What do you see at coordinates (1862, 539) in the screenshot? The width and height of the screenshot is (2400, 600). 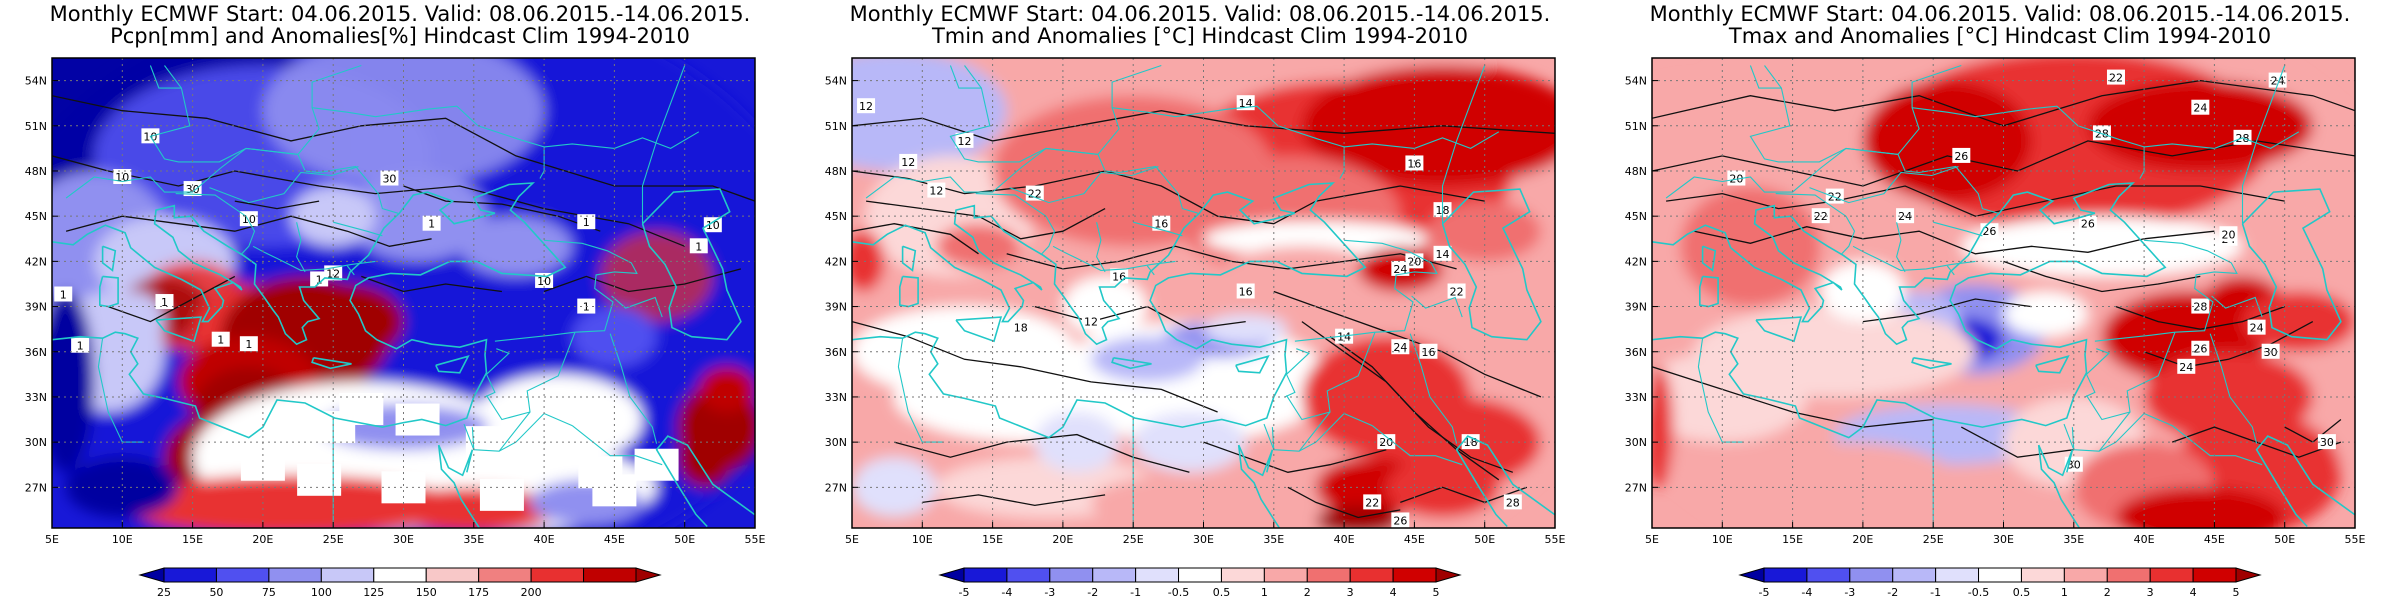 I see `lon-tick-label: 20E` at bounding box center [1862, 539].